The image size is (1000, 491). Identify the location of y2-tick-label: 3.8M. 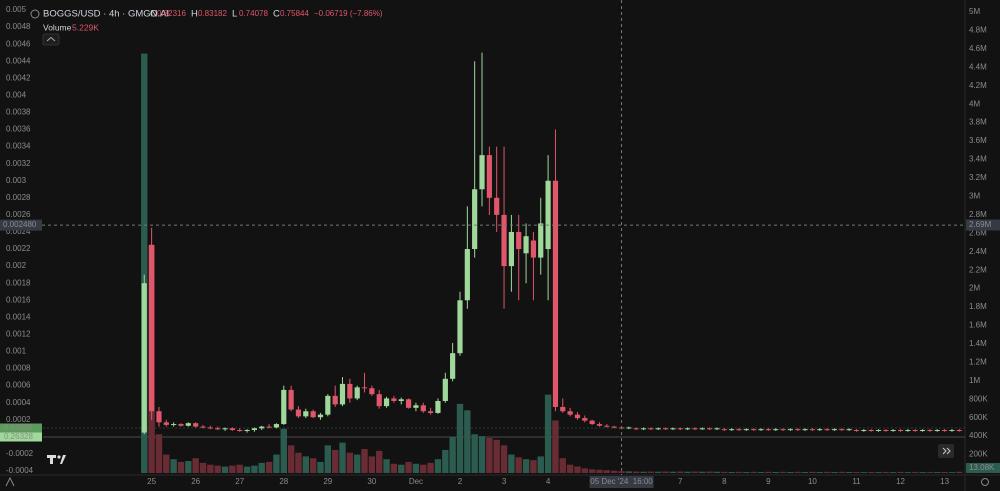
(978, 122).